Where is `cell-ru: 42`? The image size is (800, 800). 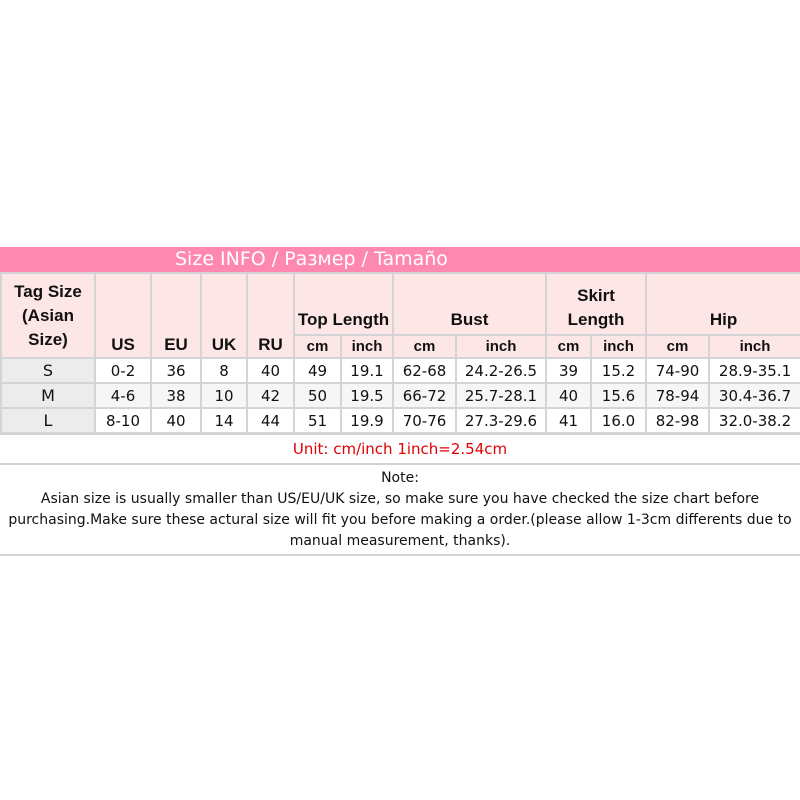 cell-ru: 42 is located at coordinates (270, 395).